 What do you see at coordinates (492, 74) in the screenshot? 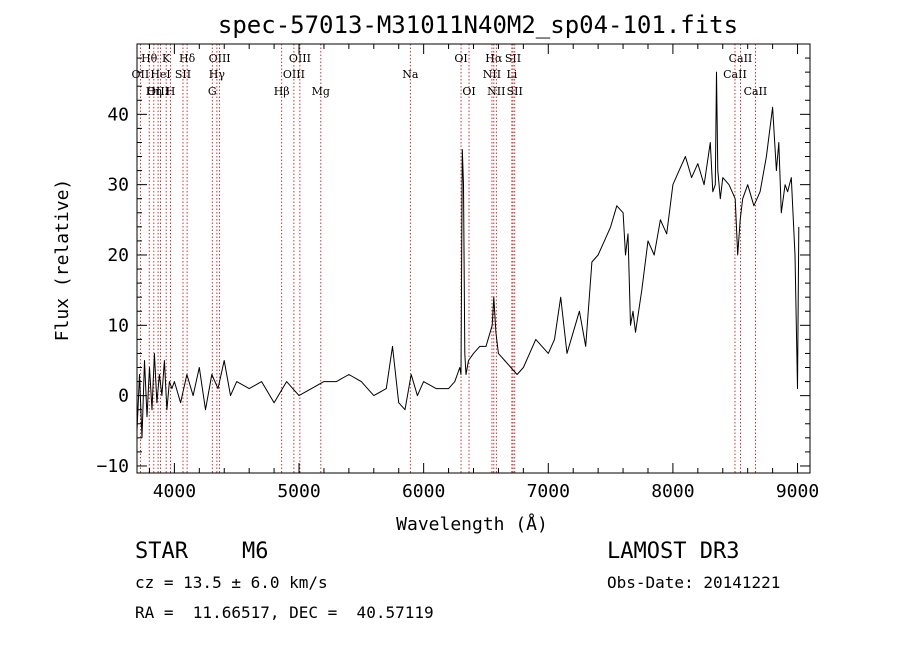
I see `line-label-20: NII` at bounding box center [492, 74].